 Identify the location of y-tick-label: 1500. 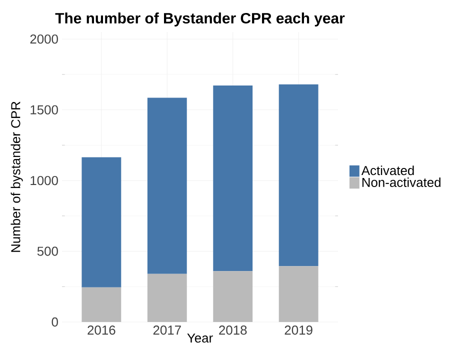
(44, 109).